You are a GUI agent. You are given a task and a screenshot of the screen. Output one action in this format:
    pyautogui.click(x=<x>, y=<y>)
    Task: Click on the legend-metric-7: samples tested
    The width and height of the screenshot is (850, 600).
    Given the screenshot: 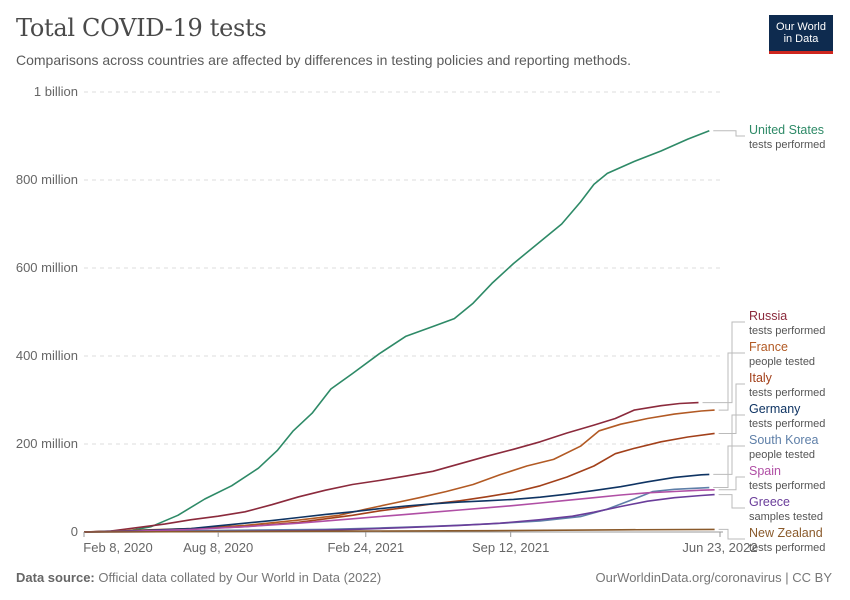 What is the action you would take?
    pyautogui.click(x=786, y=517)
    